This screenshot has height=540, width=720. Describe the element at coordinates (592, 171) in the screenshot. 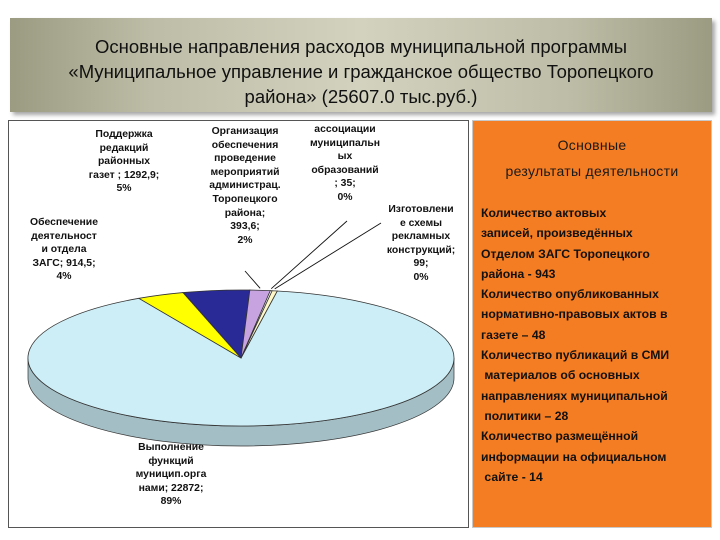

I see `results-title-line-2: результаты деятельности` at that location.